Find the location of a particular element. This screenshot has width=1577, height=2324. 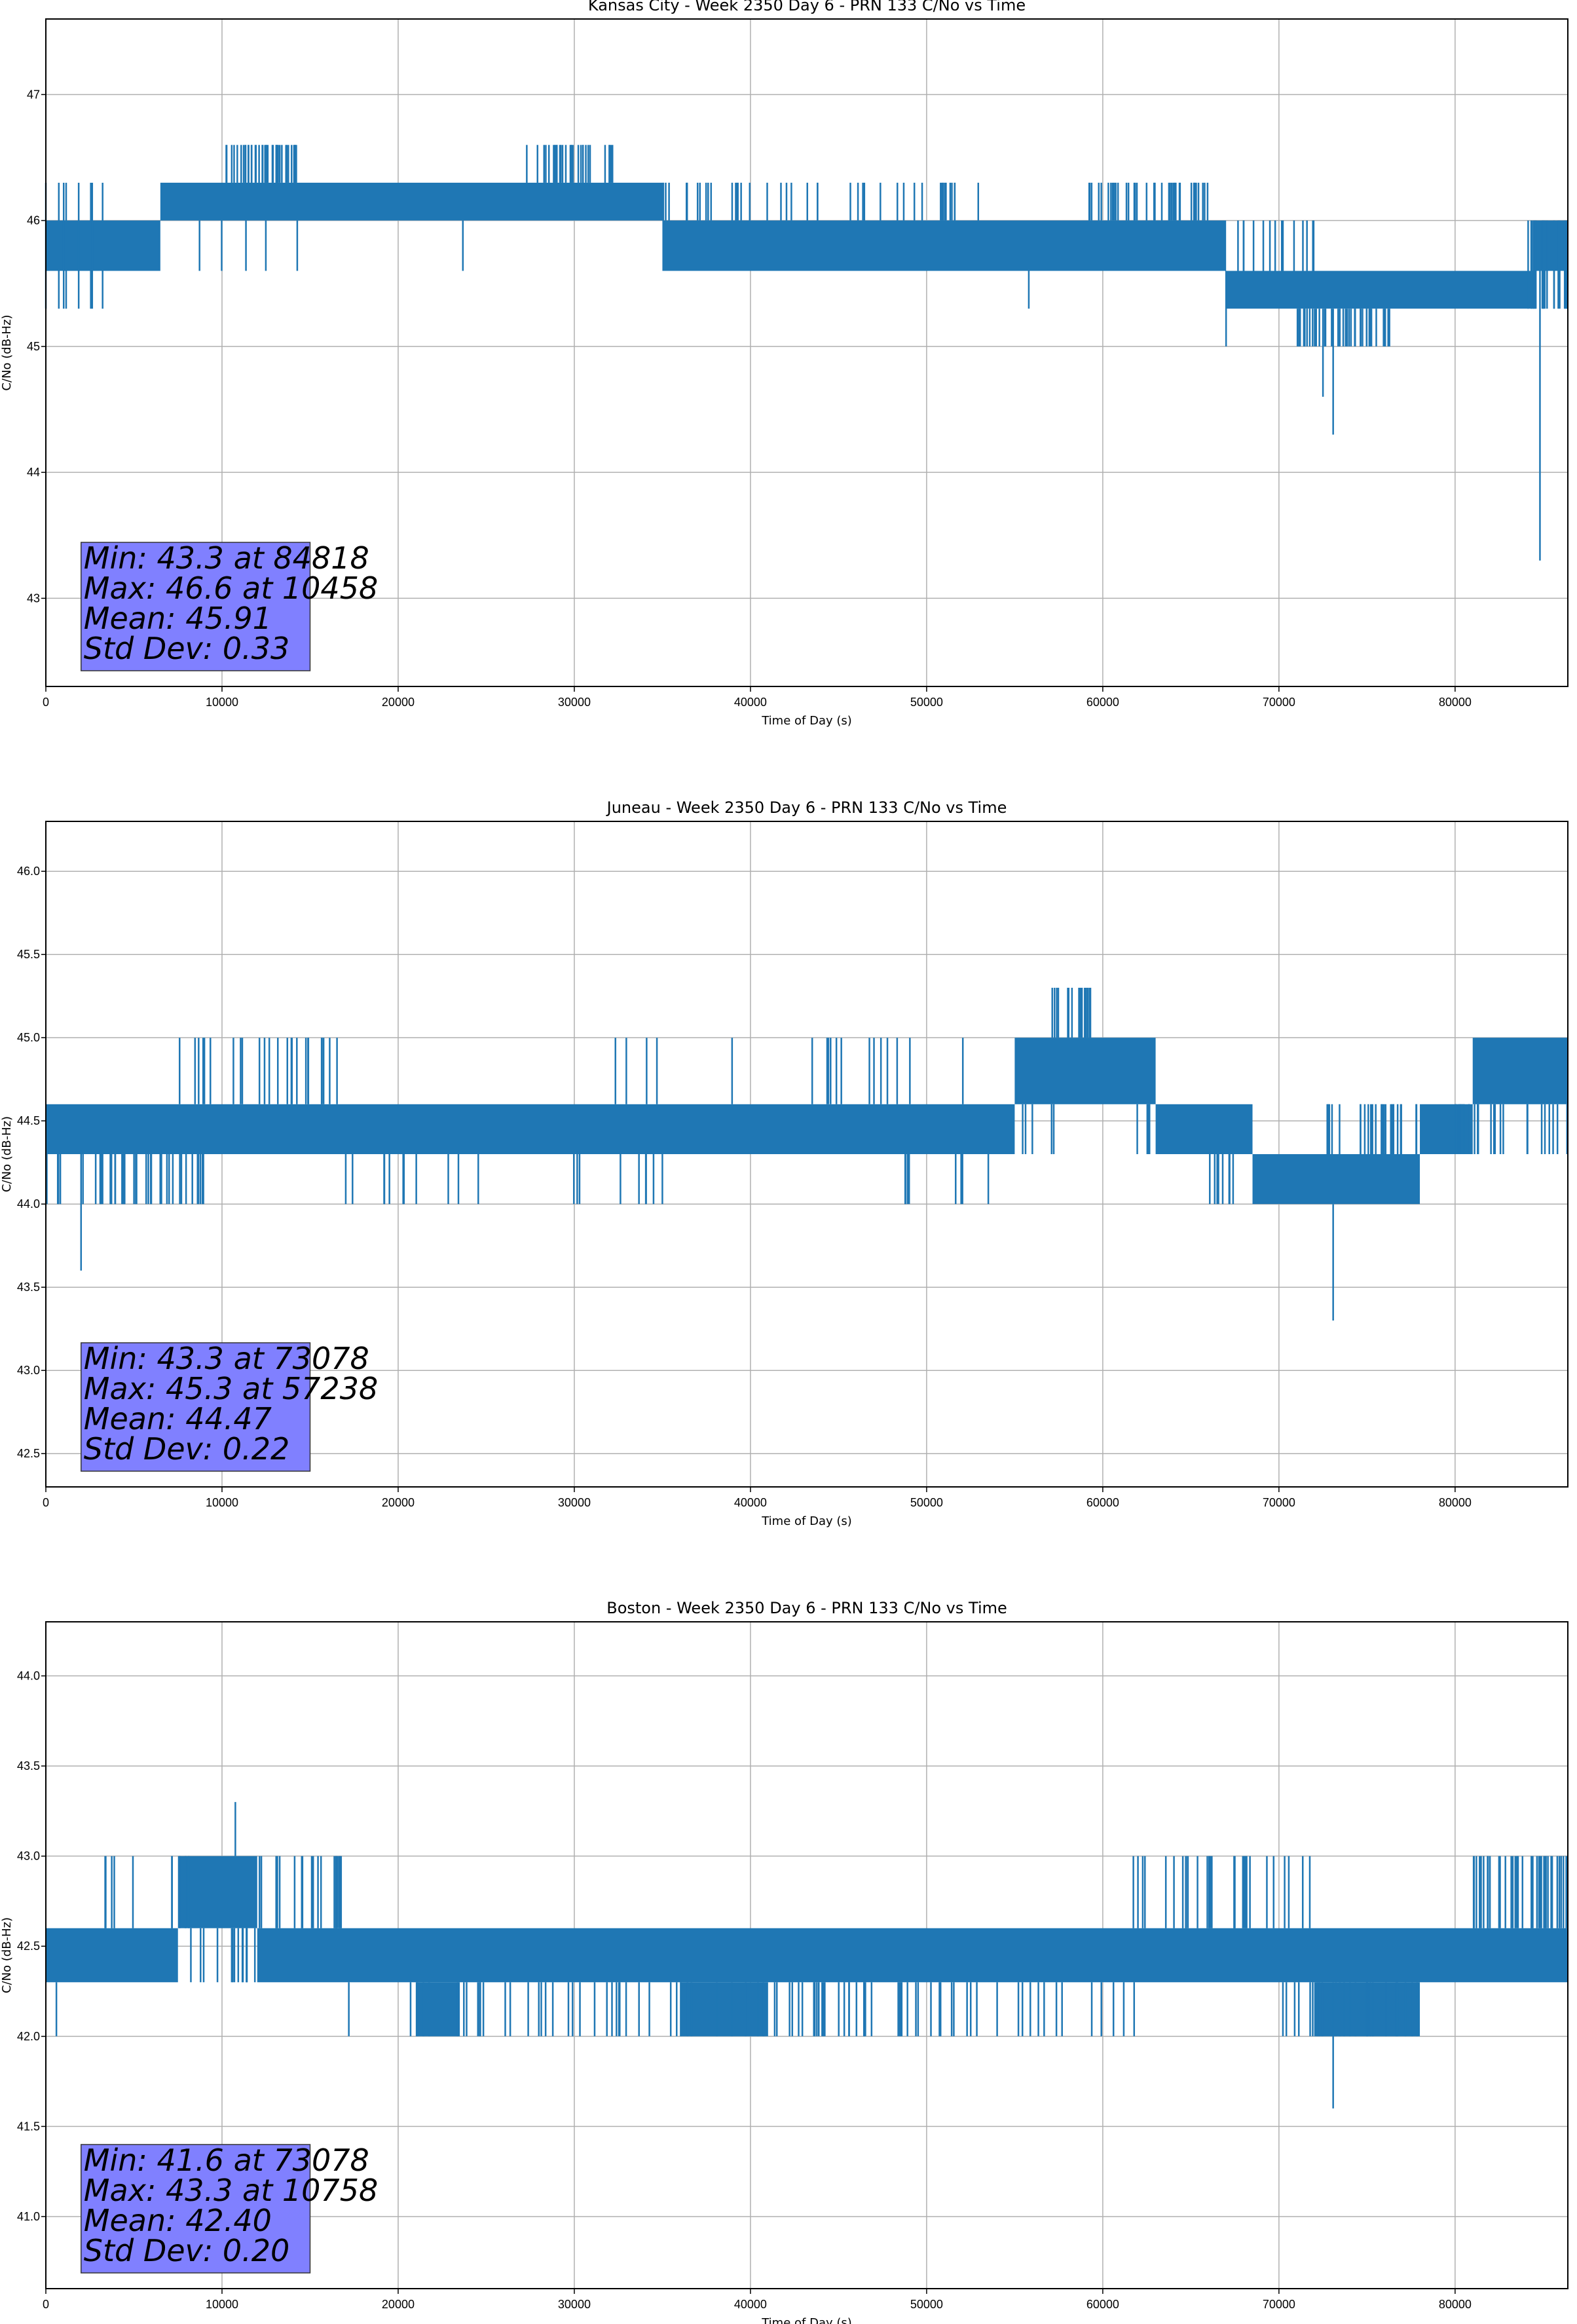

y-tick-label: 46 is located at coordinates (33, 220).